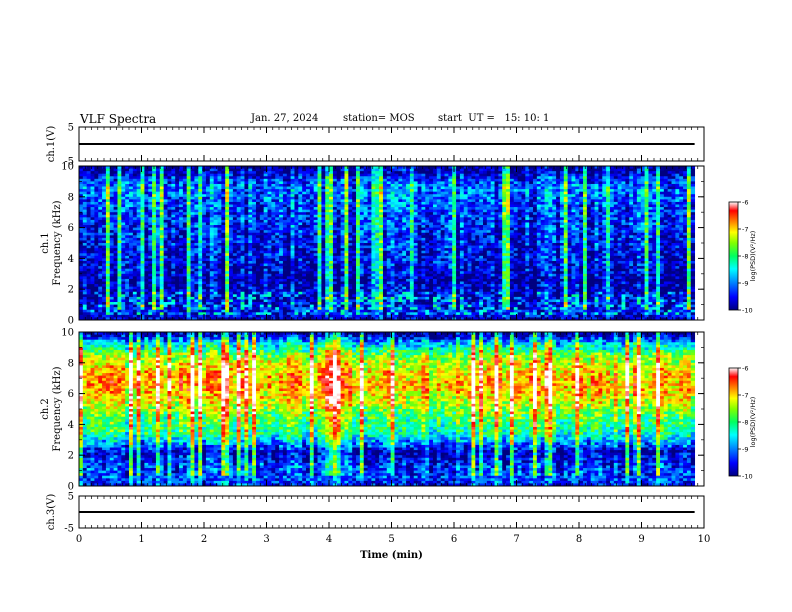  I want to click on ch2-colorbar: -6 -7 -8 -9 -10 log(PSD)(V²/Hz), so click(742, 423).